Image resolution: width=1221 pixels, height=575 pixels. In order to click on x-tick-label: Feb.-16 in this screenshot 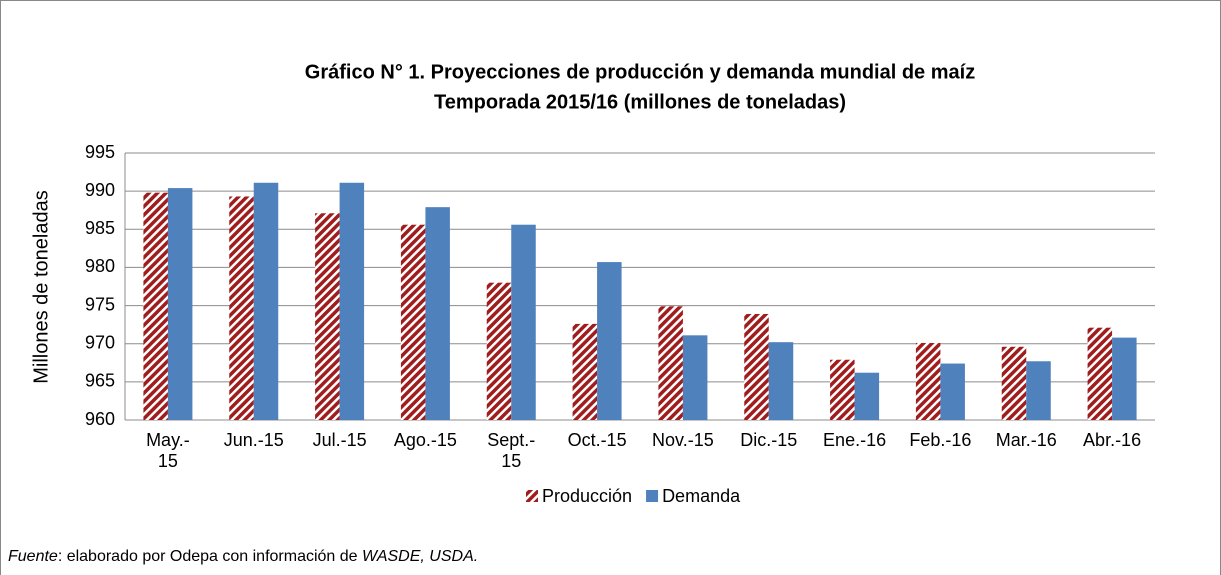, I will do `click(940, 440)`.